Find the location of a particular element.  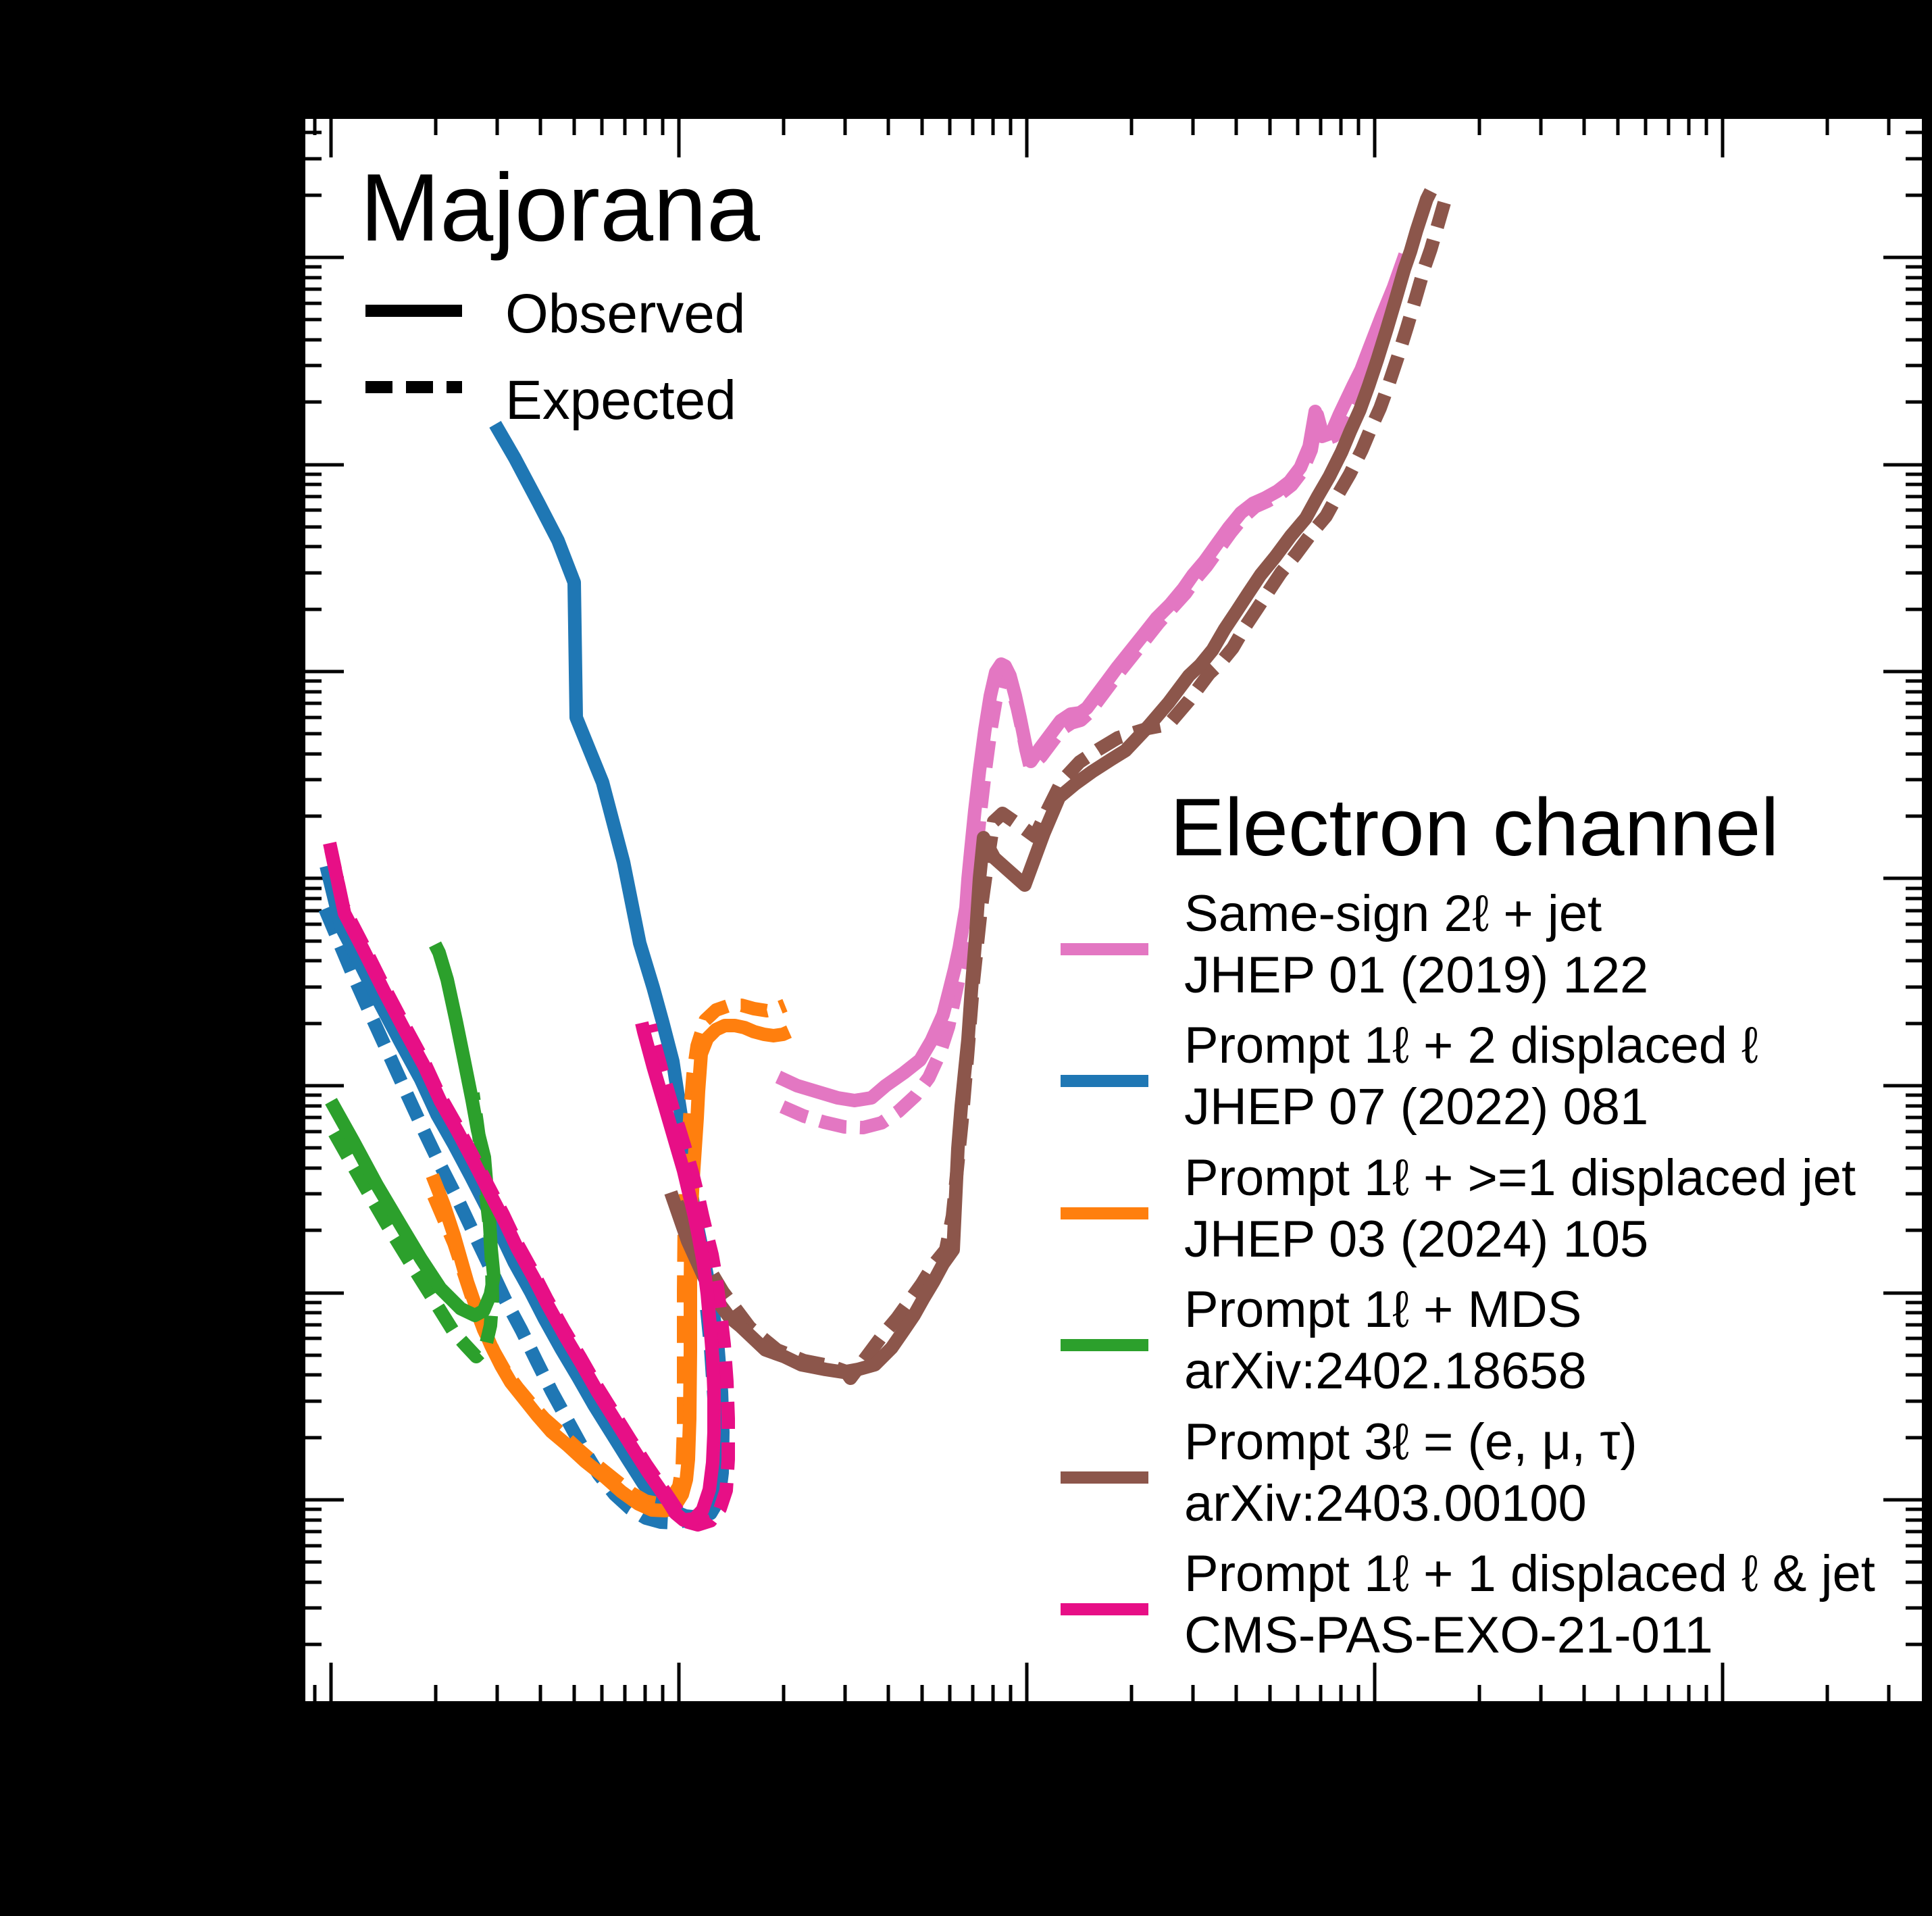

svg-text: Prompt 1ℓ + >=1 displaced jet is located at coordinates (1520, 1178).